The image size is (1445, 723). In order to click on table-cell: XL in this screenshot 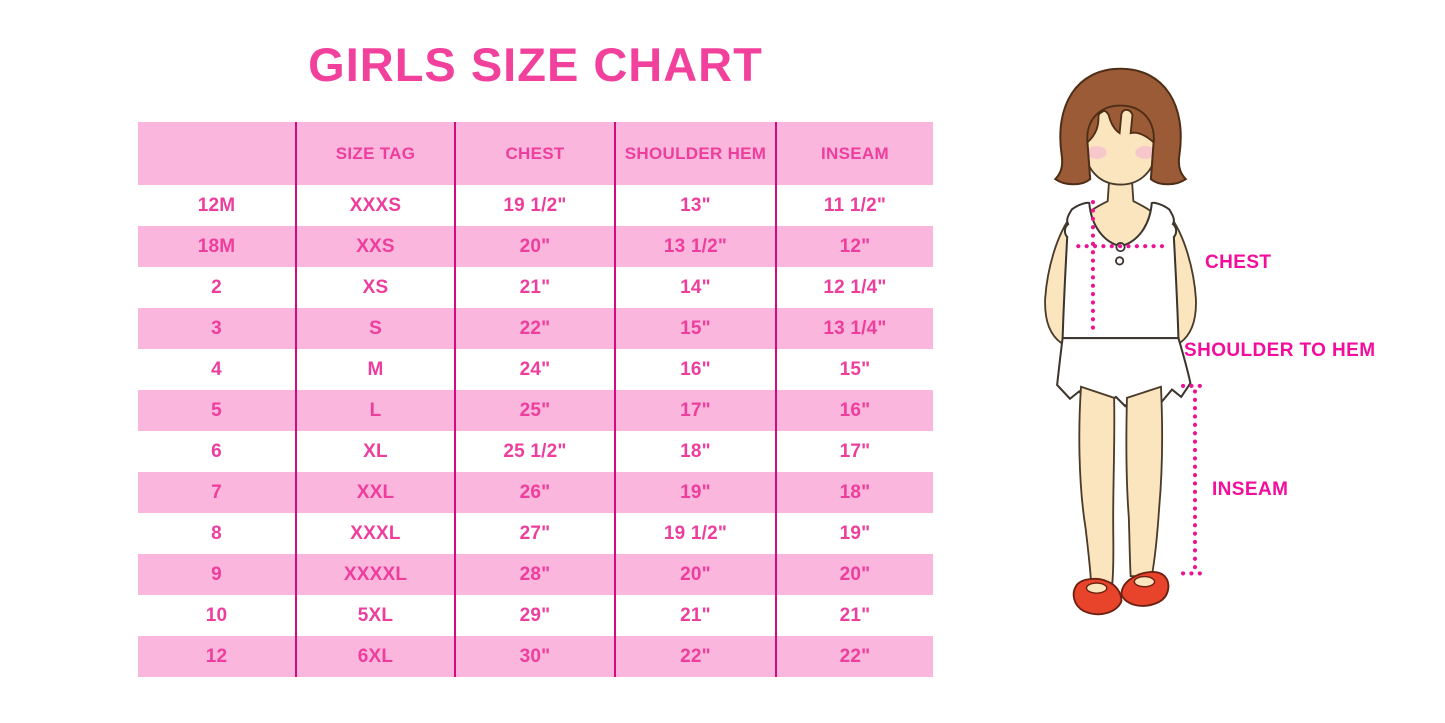, I will do `click(376, 451)`.